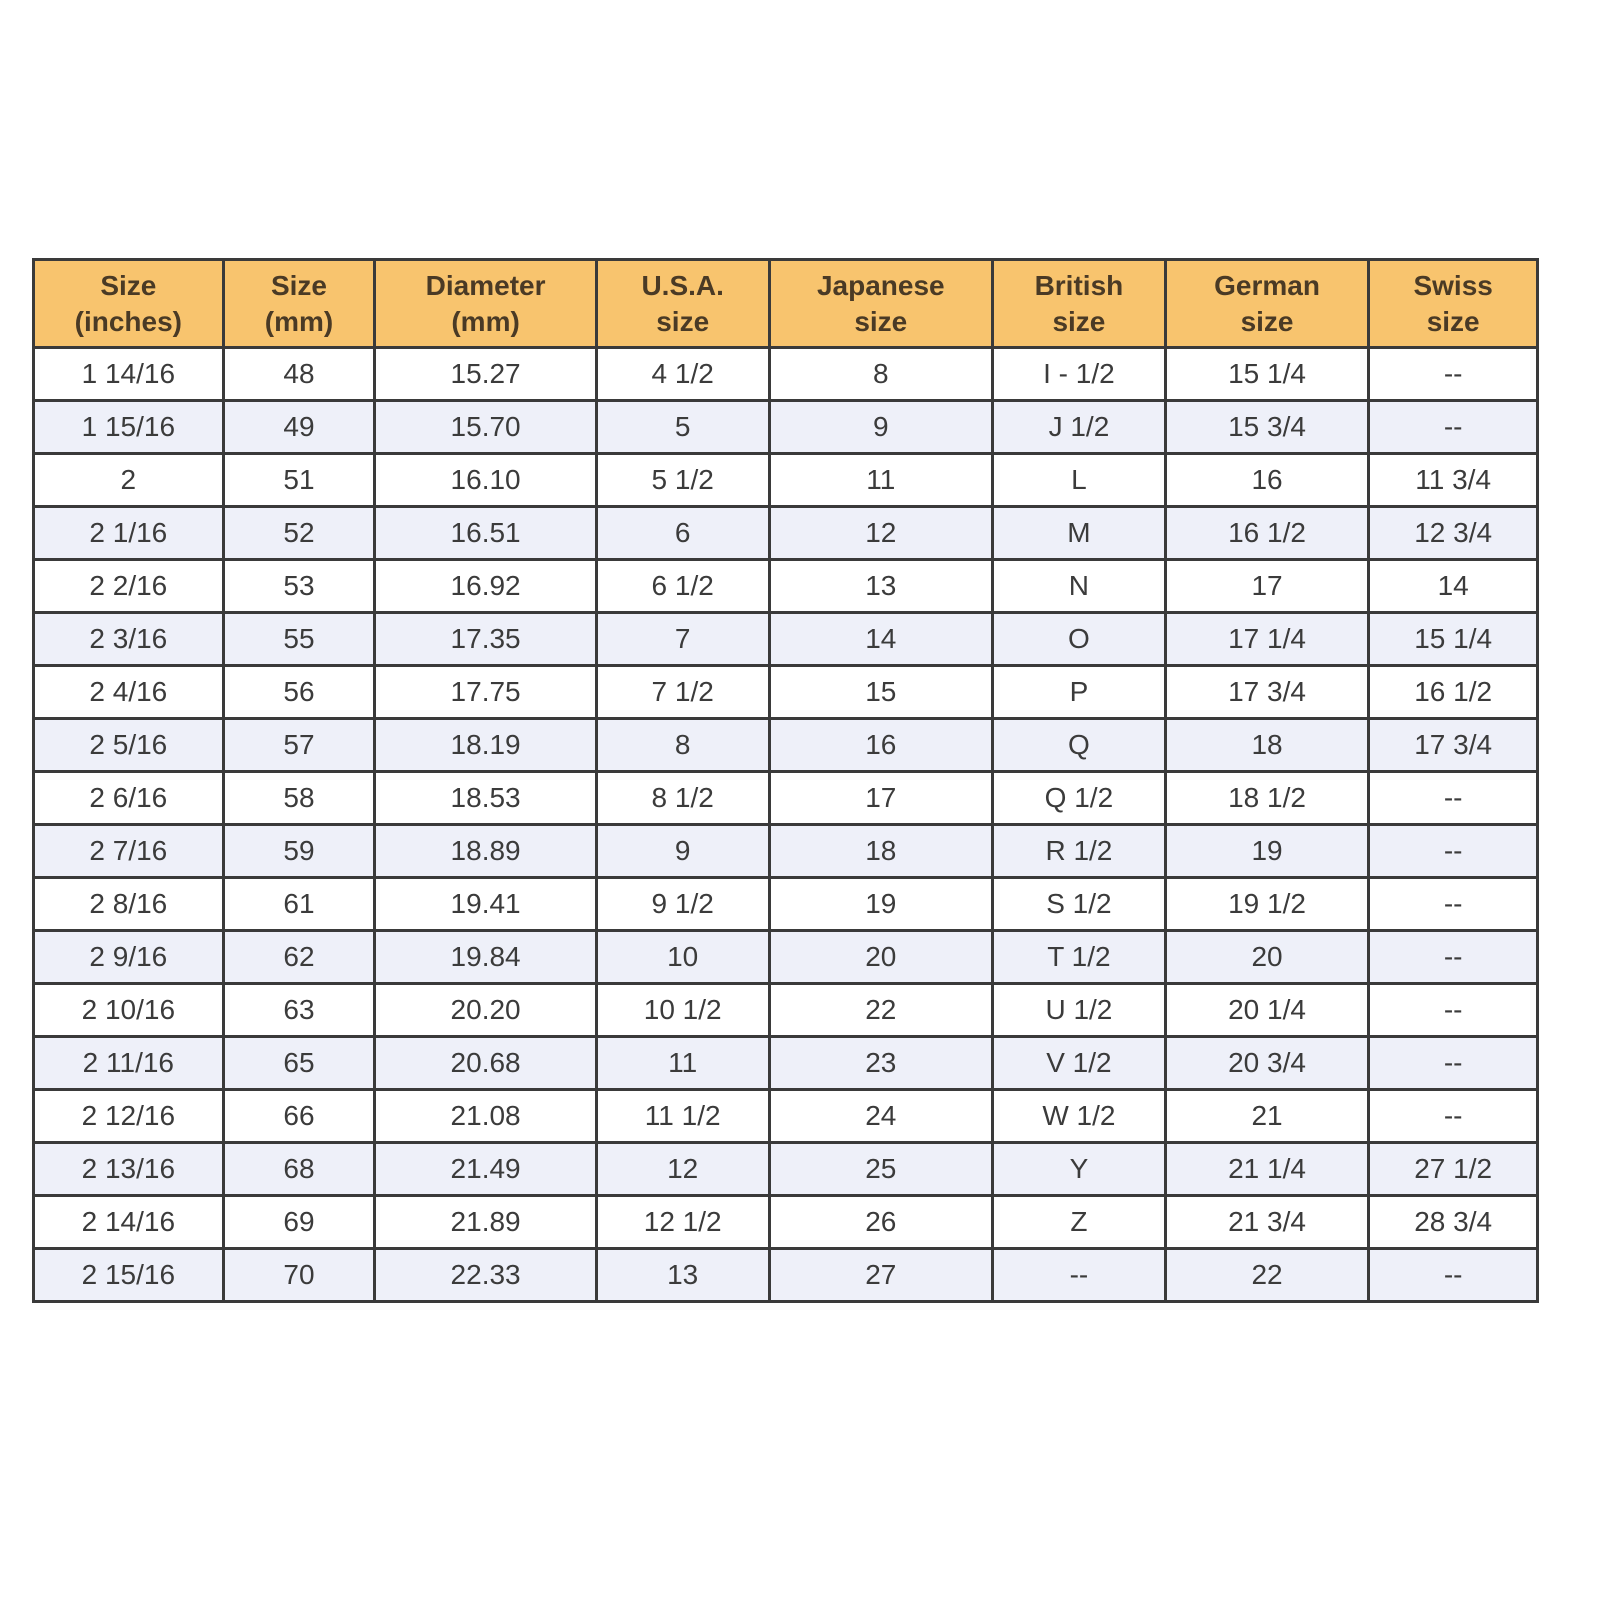 The width and height of the screenshot is (1600, 1600). I want to click on table-row: 2 3/16 55 17.35 7 14 O 17 1/4 15 1/4, so click(785, 639).